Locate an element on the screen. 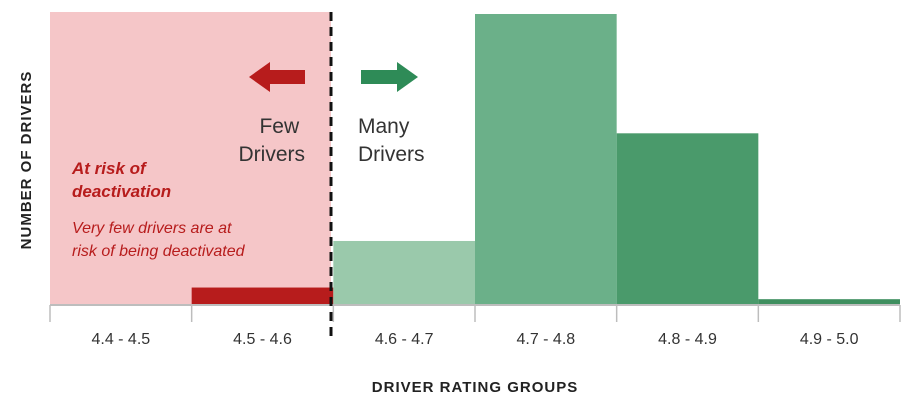 This screenshot has width=912, height=403. arrow-left-icon is located at coordinates (277, 77).